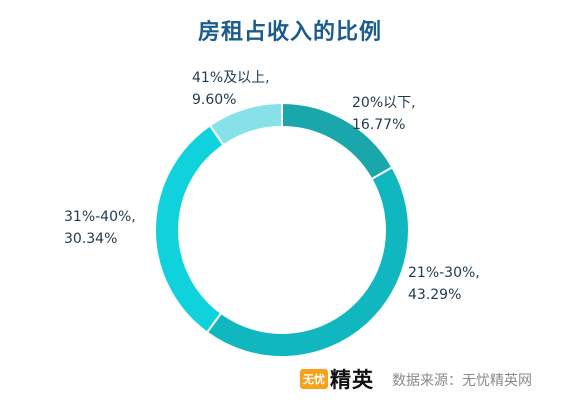  Describe the element at coordinates (384, 103) in the screenshot. I see `slice-0-category: 20%以下,` at that location.